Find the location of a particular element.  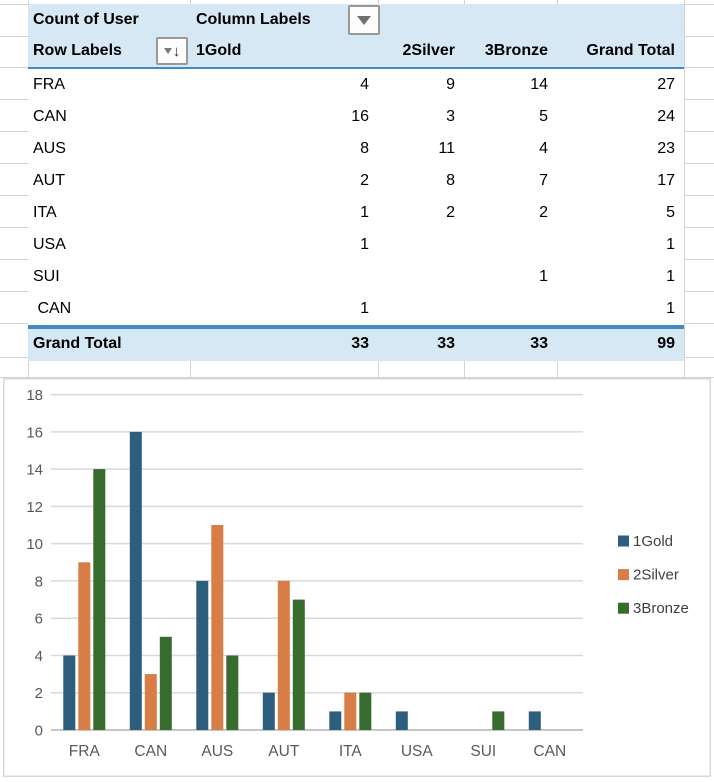

bar-ITA-1Gold is located at coordinates (335, 720).